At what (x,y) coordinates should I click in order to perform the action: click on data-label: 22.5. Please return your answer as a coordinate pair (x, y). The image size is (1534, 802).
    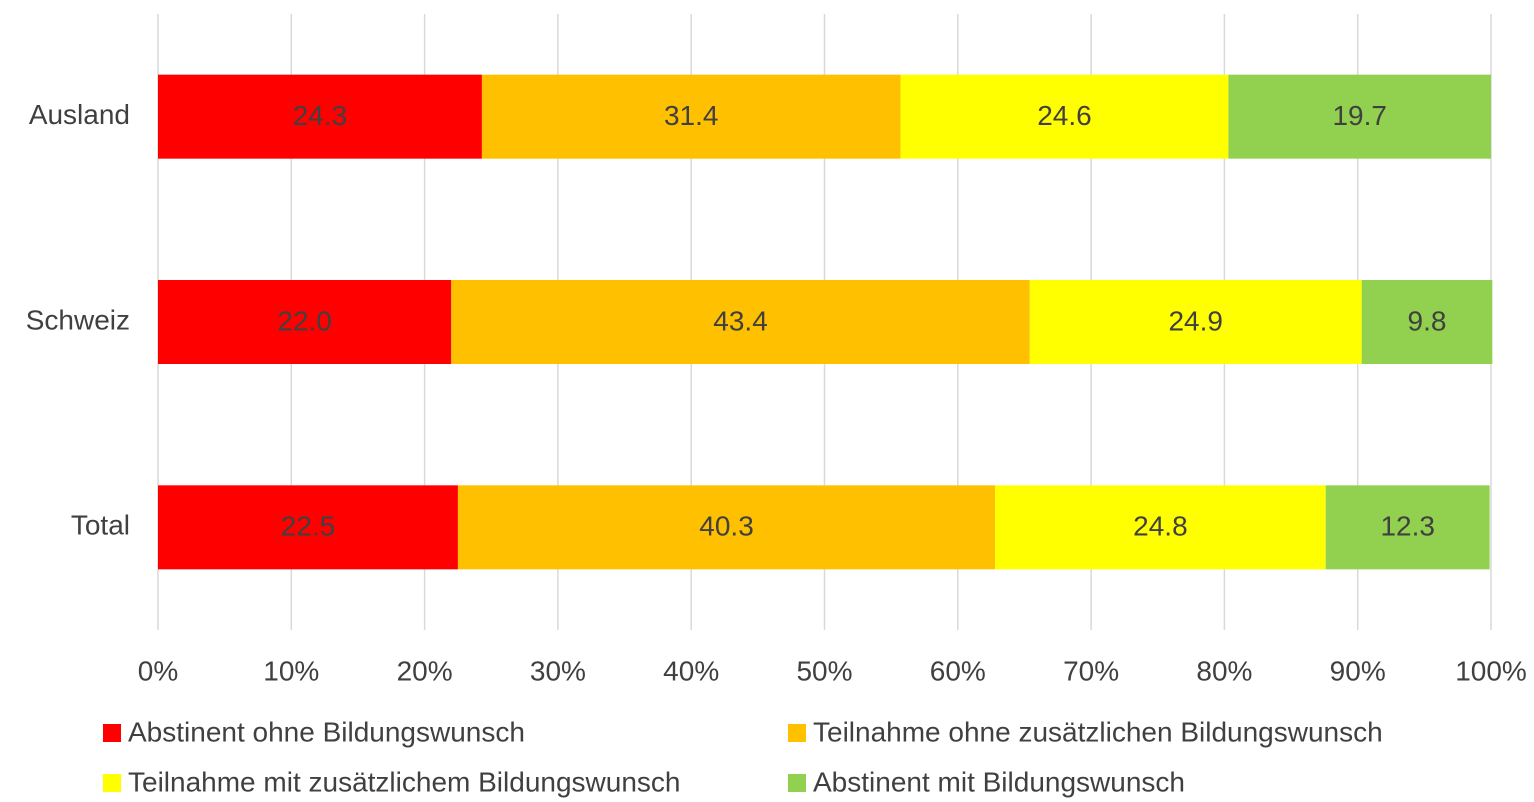
    Looking at the image, I should click on (308, 526).